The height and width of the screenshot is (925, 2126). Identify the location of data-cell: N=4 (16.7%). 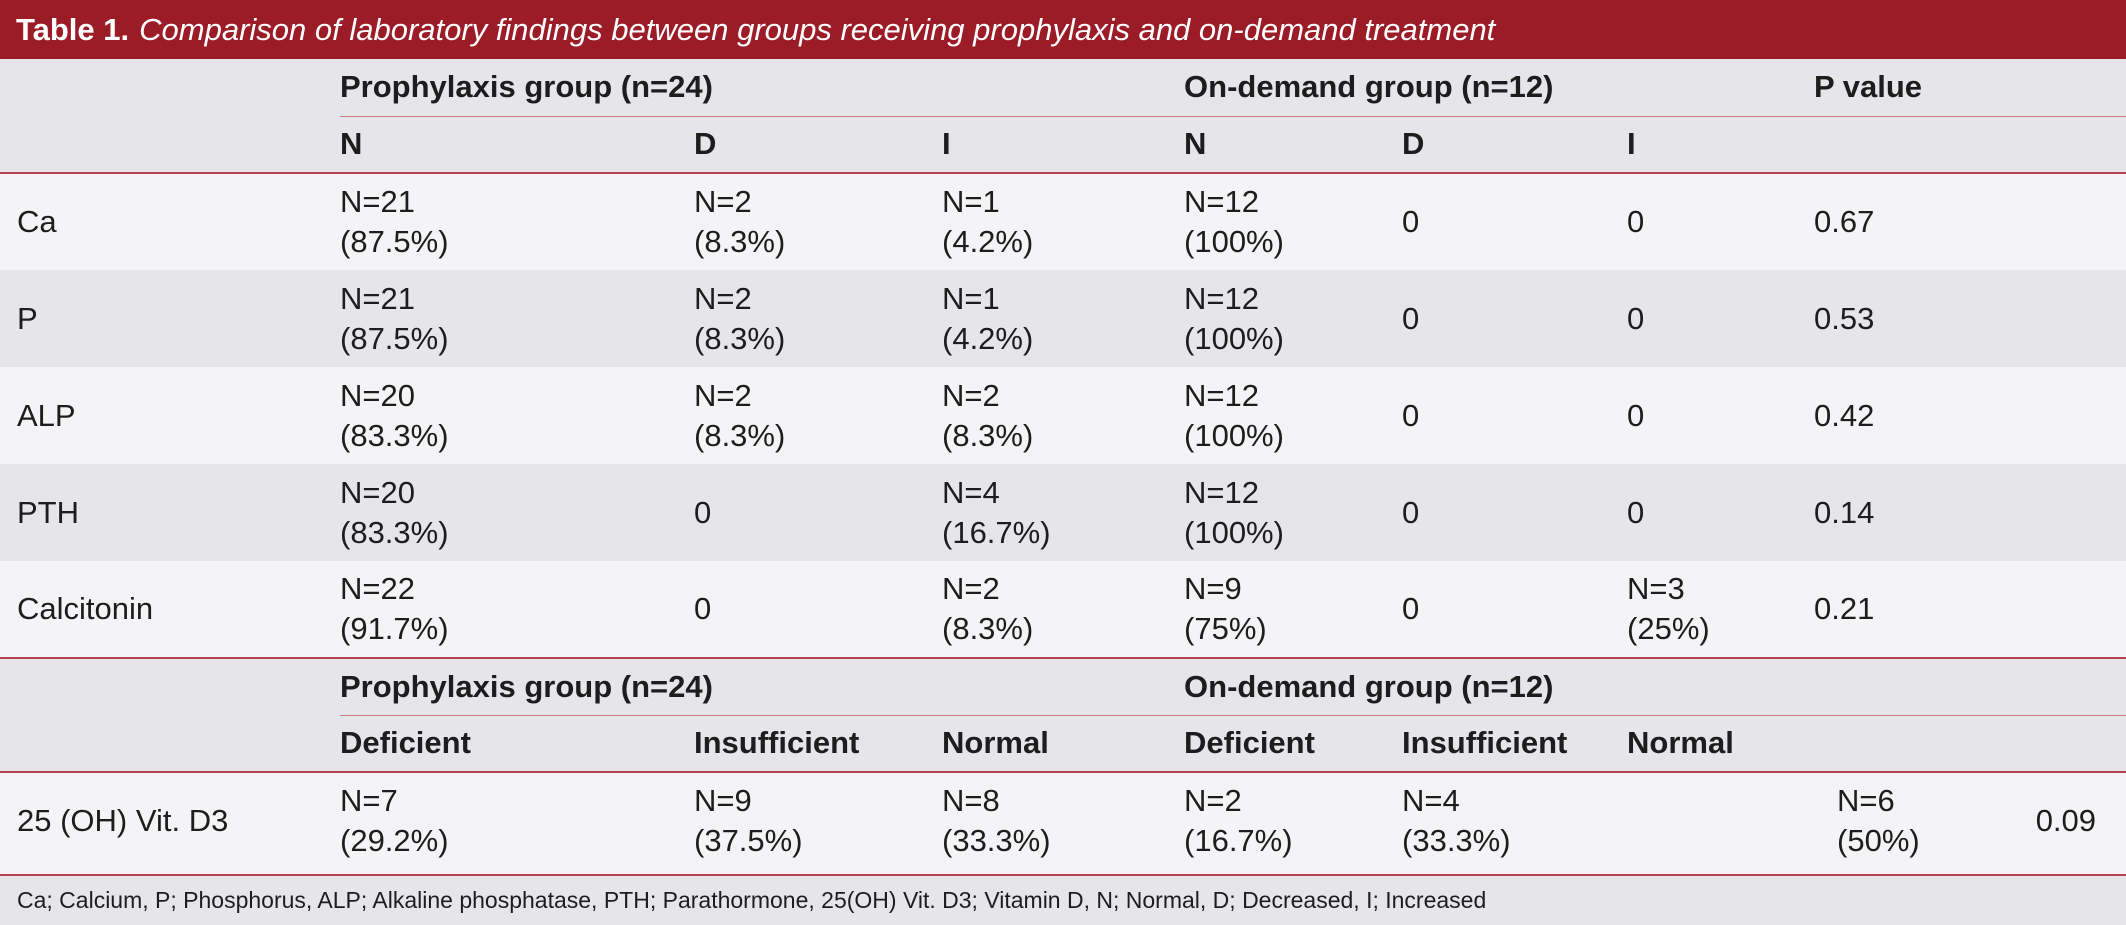
(1063, 512).